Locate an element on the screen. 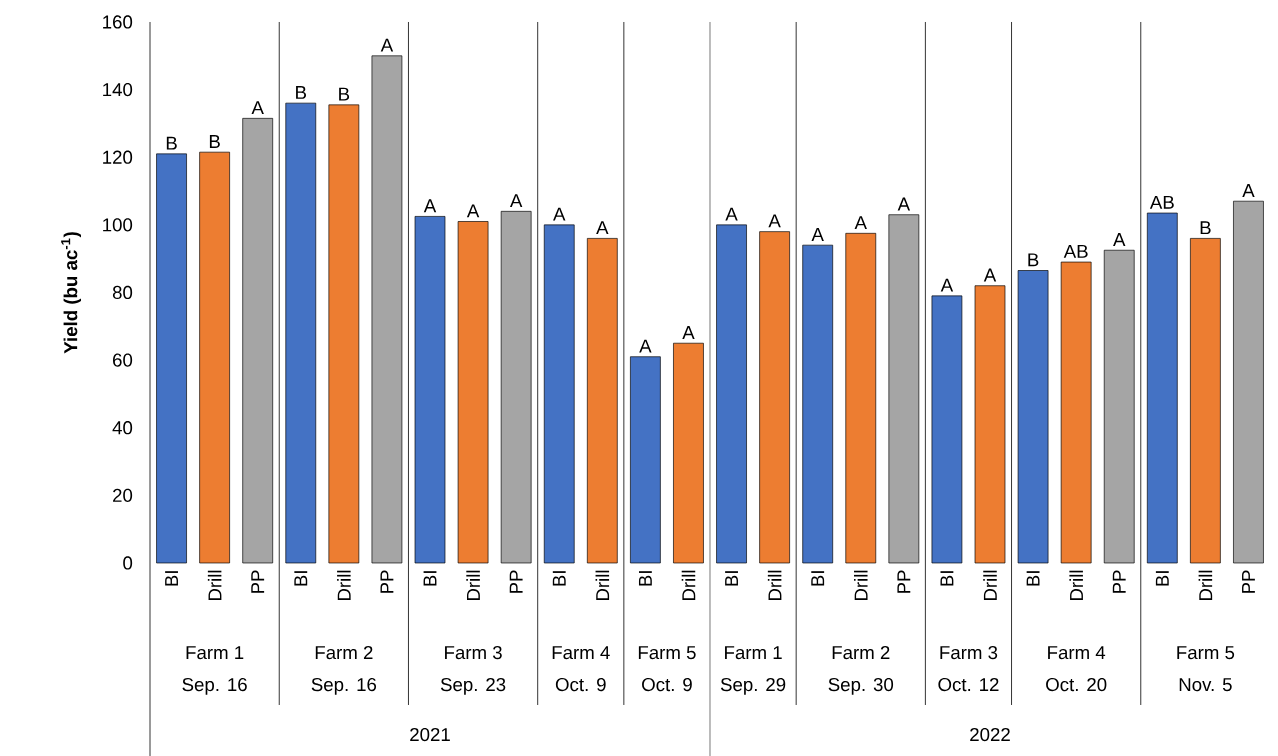  y-axis-title: Yield (bu ac$^{-1}$) is located at coordinates (71, 293).